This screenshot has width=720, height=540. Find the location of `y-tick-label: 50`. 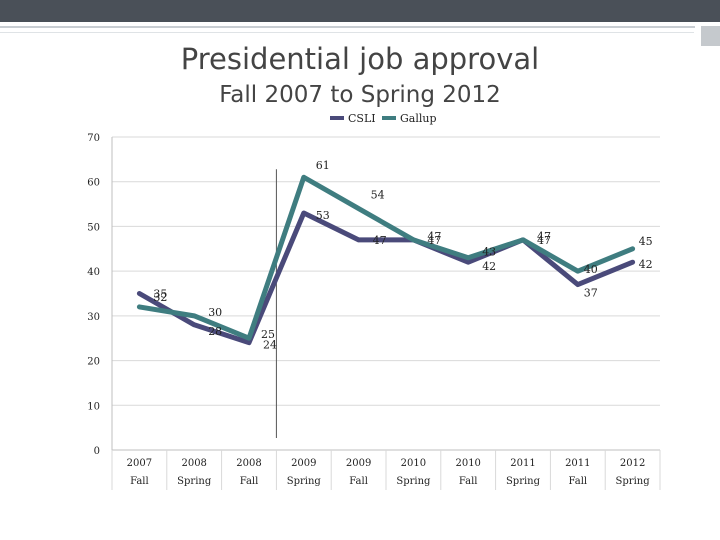

y-tick-label: 50 is located at coordinates (93, 227).